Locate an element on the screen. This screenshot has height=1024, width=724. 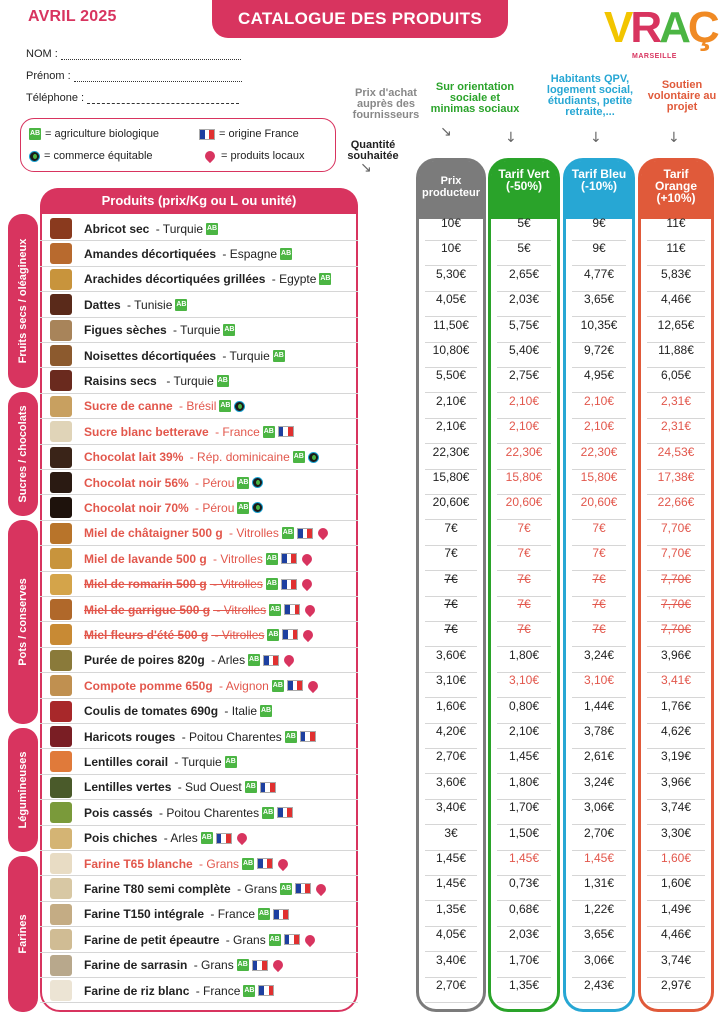
product-name: Raisins secs - Turquie AB is located at coordinates (156, 380).